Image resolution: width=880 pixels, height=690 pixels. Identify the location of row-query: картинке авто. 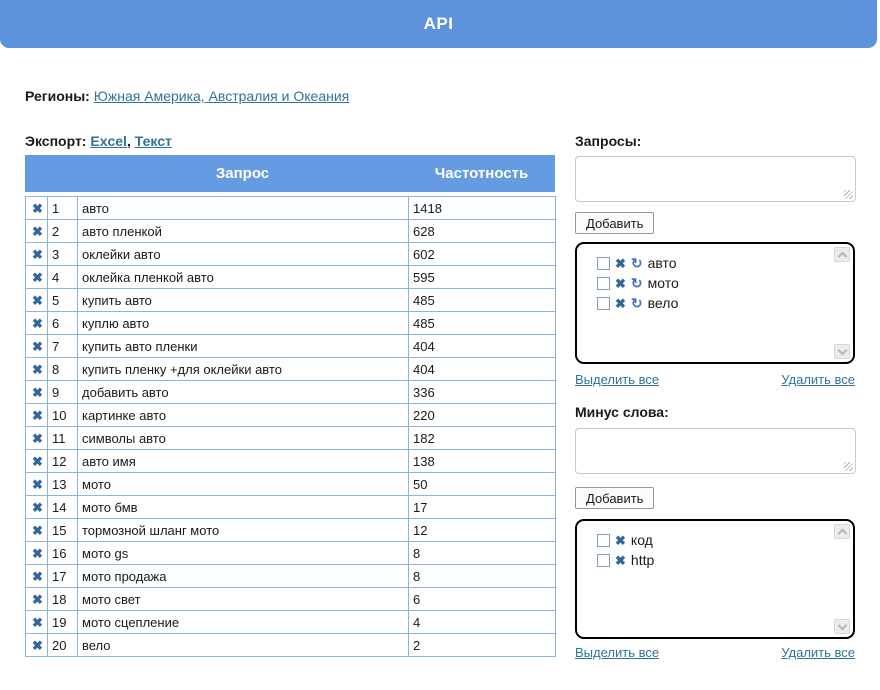
(243, 415).